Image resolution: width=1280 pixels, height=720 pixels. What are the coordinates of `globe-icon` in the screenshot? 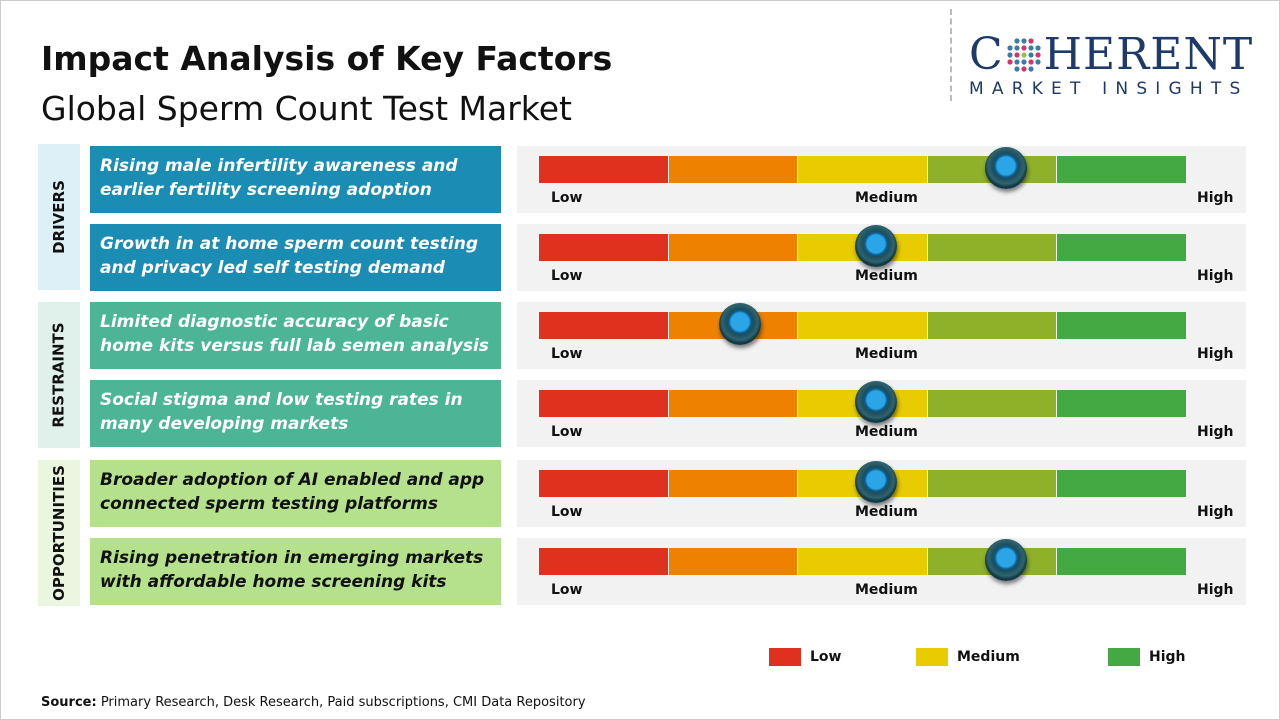 It's located at (1024, 55).